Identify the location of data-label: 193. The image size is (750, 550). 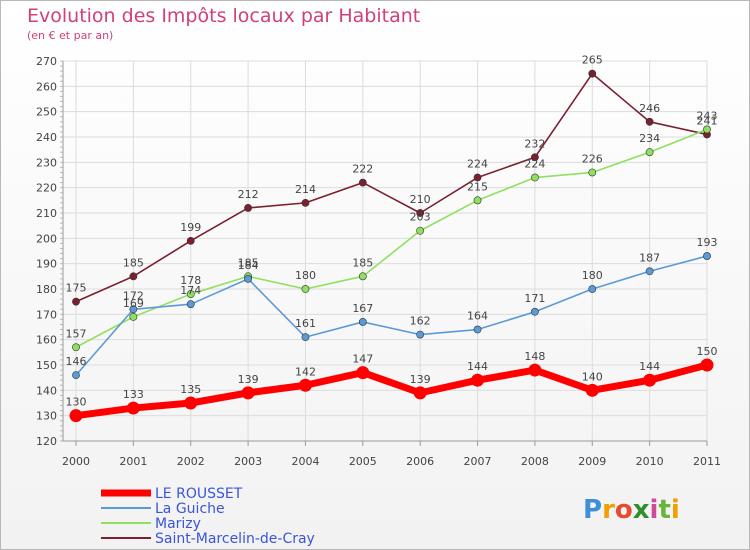
(707, 242).